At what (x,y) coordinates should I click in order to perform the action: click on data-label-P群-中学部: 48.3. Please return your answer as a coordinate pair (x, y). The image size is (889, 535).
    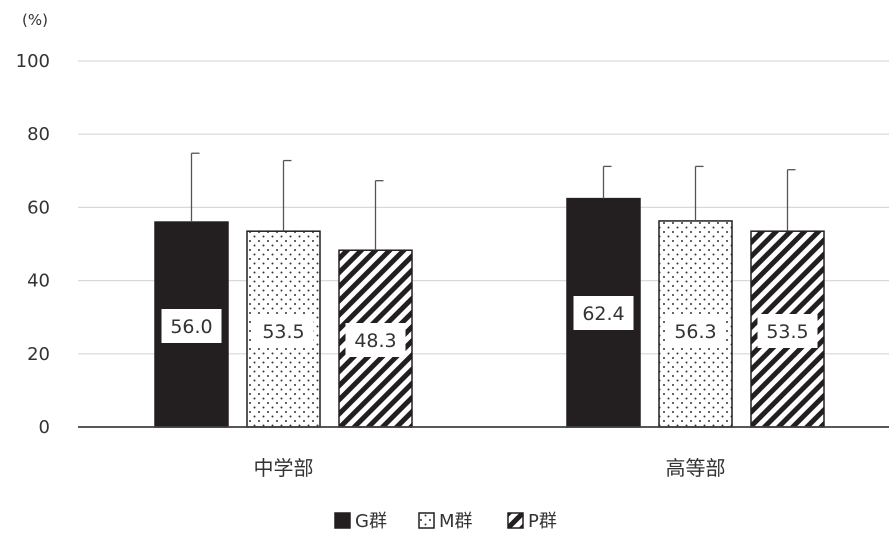
    Looking at the image, I should click on (375, 341).